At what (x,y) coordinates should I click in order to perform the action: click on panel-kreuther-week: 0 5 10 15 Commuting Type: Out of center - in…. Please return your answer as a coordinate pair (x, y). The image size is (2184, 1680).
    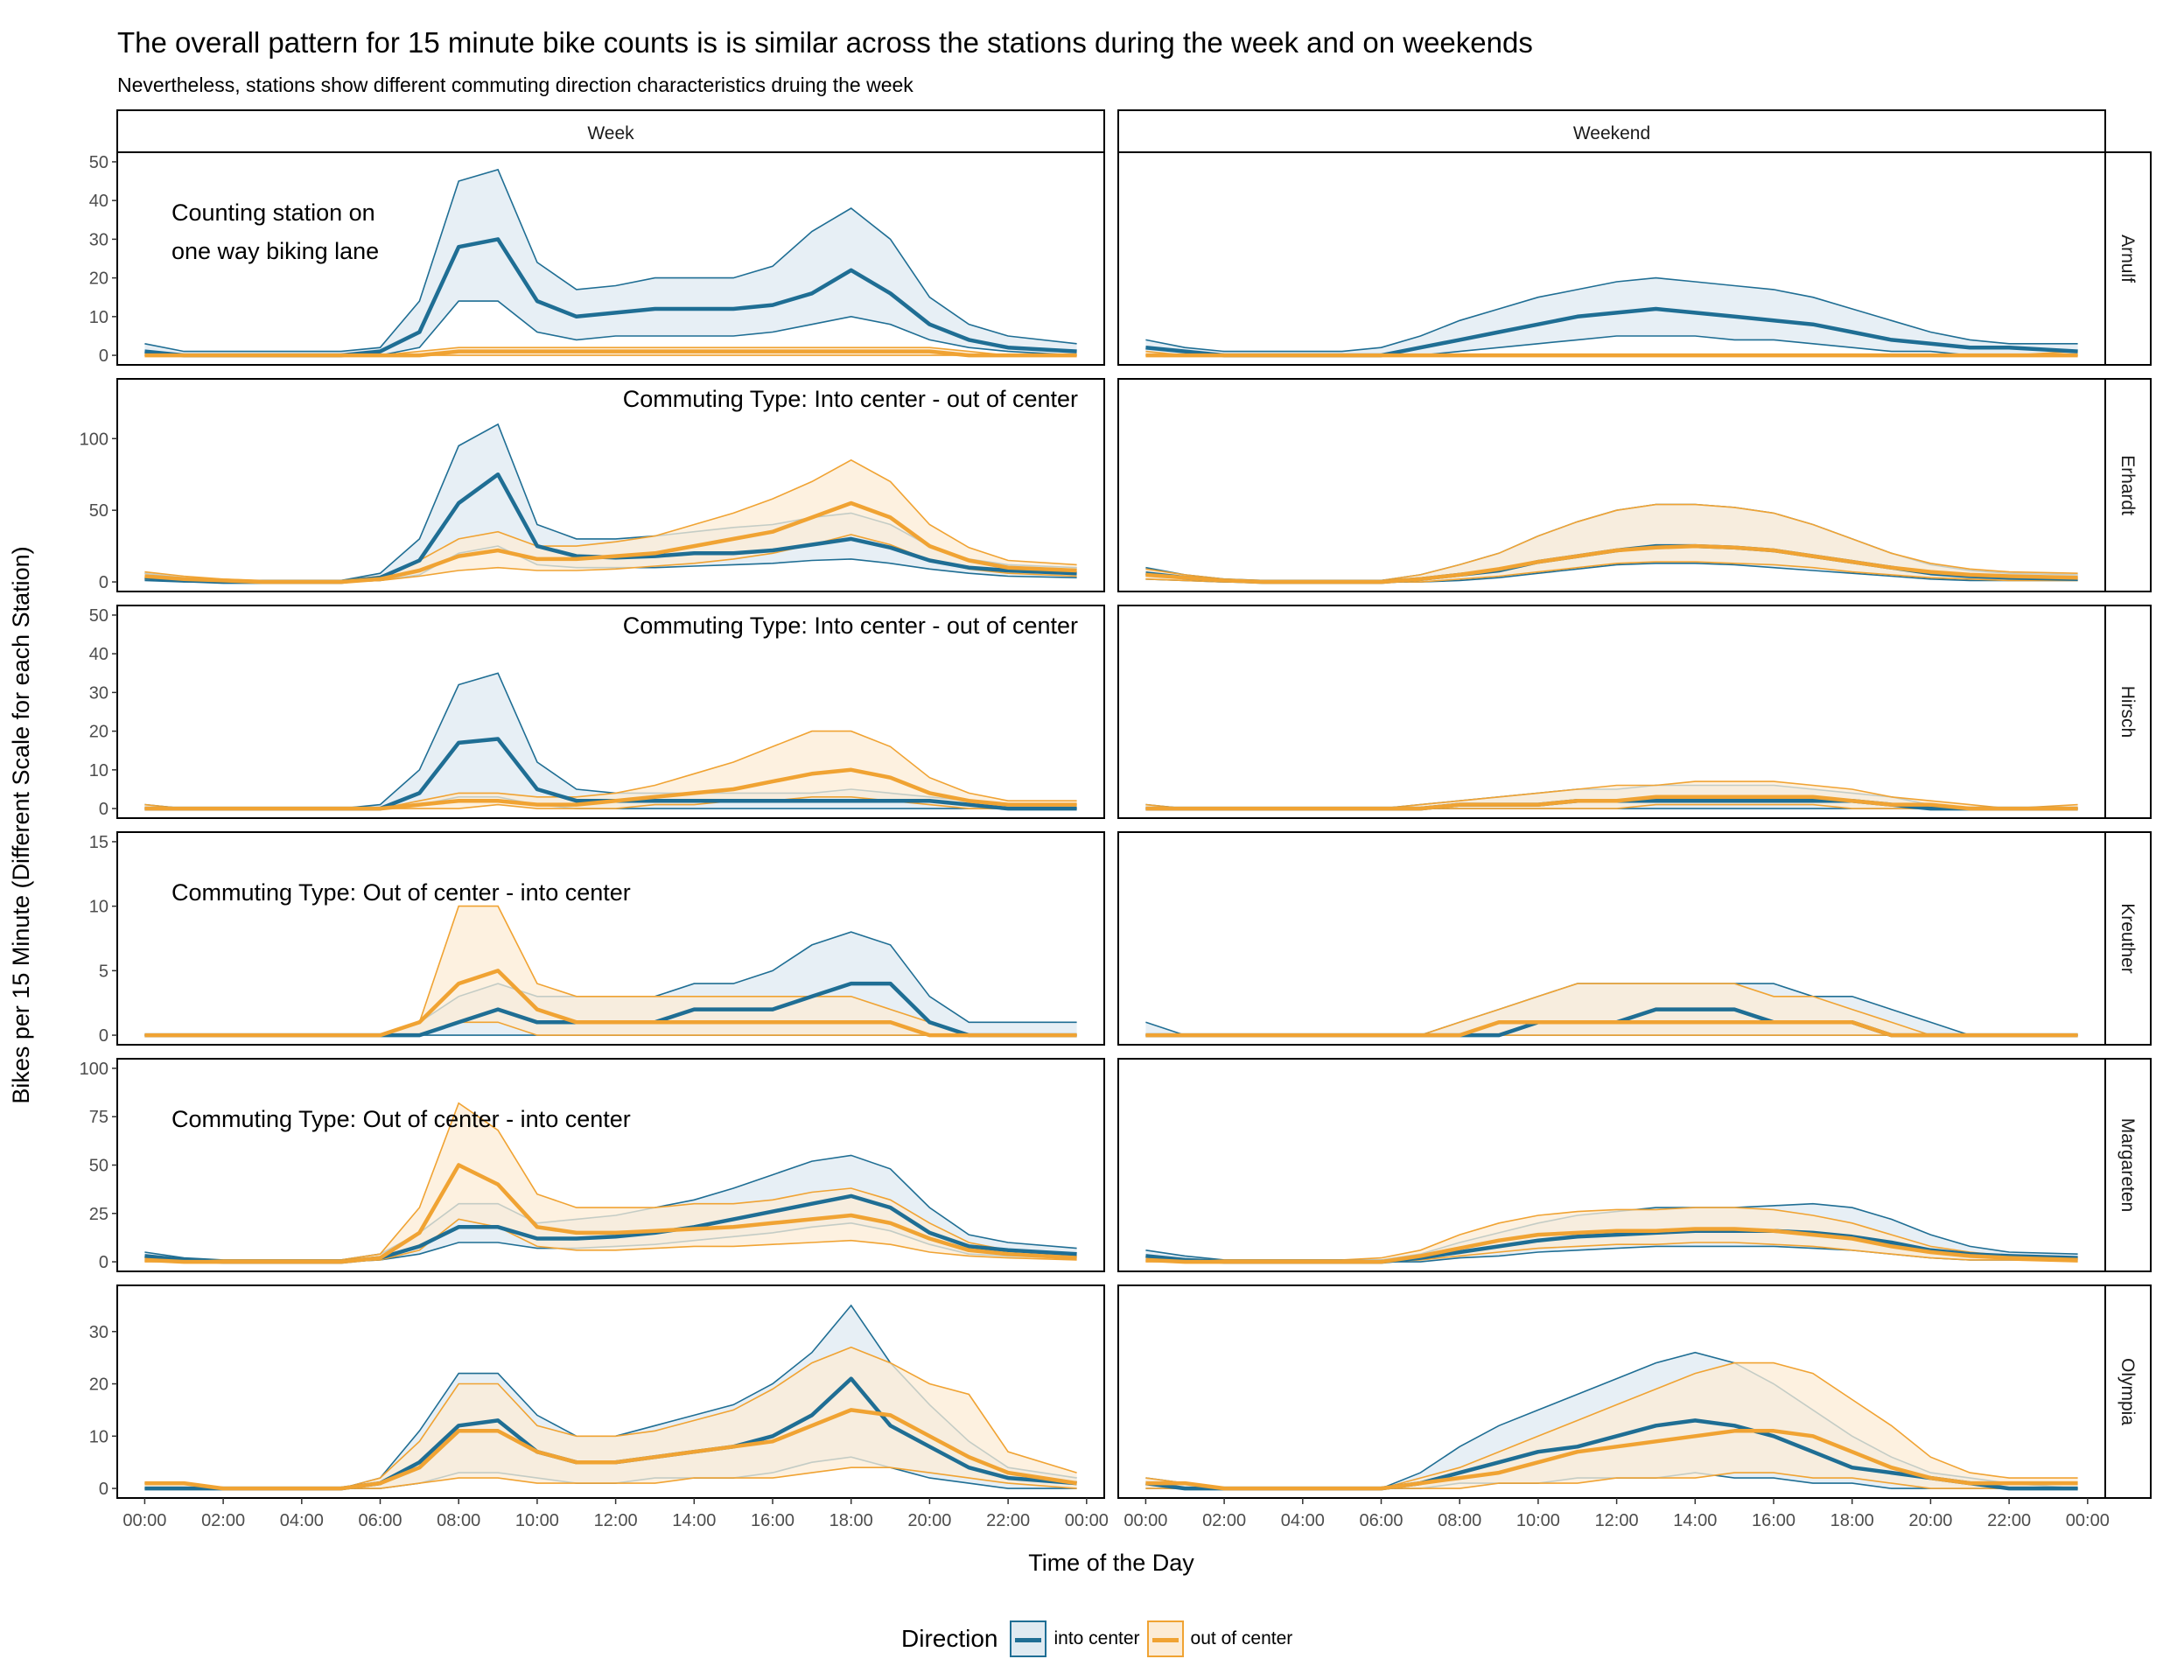
    Looking at the image, I should click on (597, 938).